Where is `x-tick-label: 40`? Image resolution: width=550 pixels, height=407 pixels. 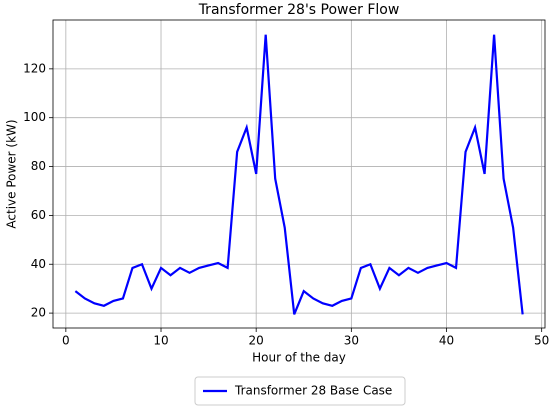 x-tick-label: 40 is located at coordinates (446, 341).